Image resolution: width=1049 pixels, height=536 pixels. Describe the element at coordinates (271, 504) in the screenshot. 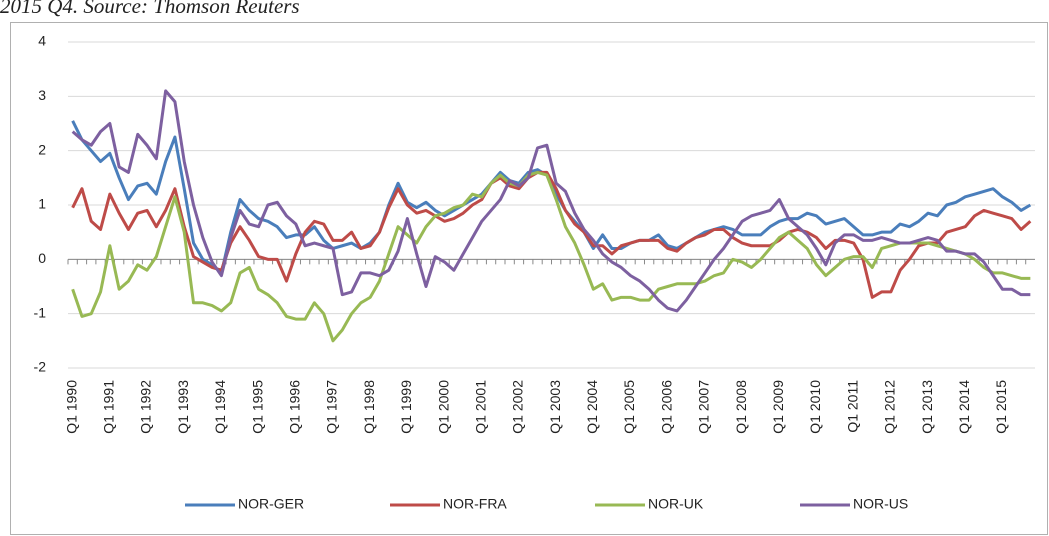

I see `legend-label: NOR-GER` at that location.